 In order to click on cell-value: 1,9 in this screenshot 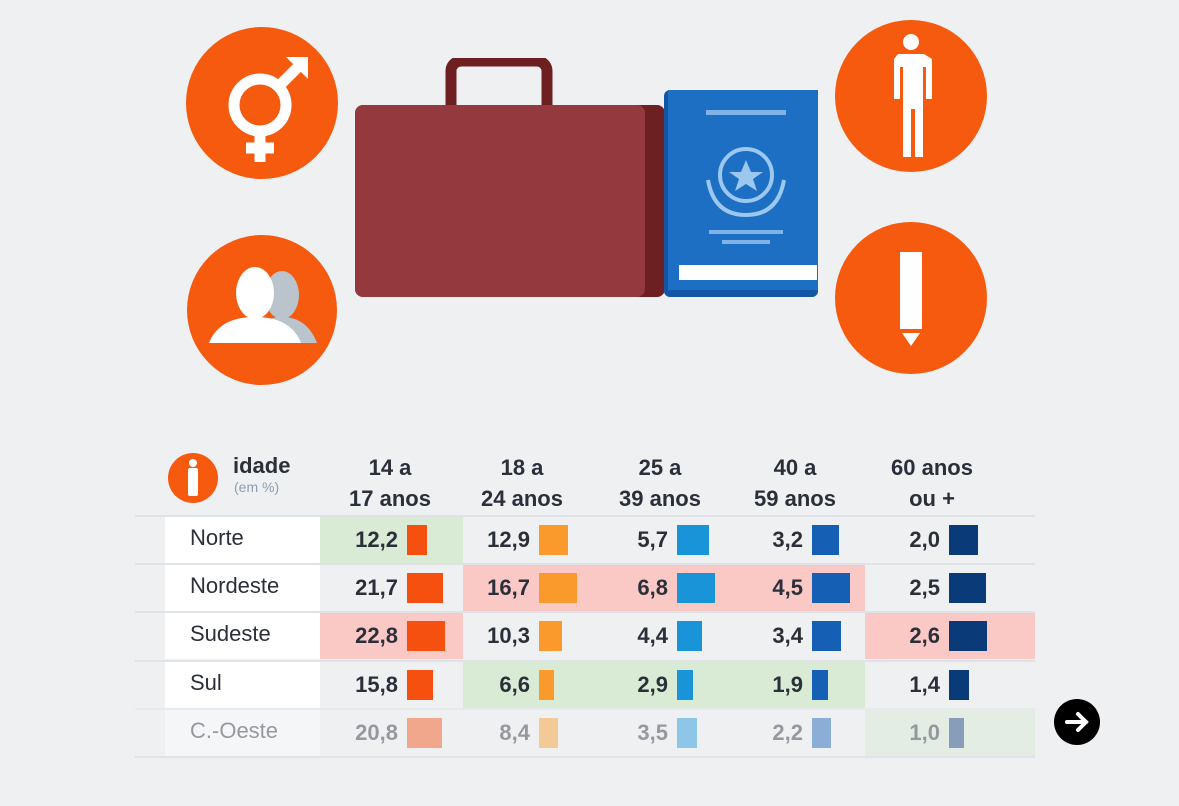, I will do `click(787, 684)`.